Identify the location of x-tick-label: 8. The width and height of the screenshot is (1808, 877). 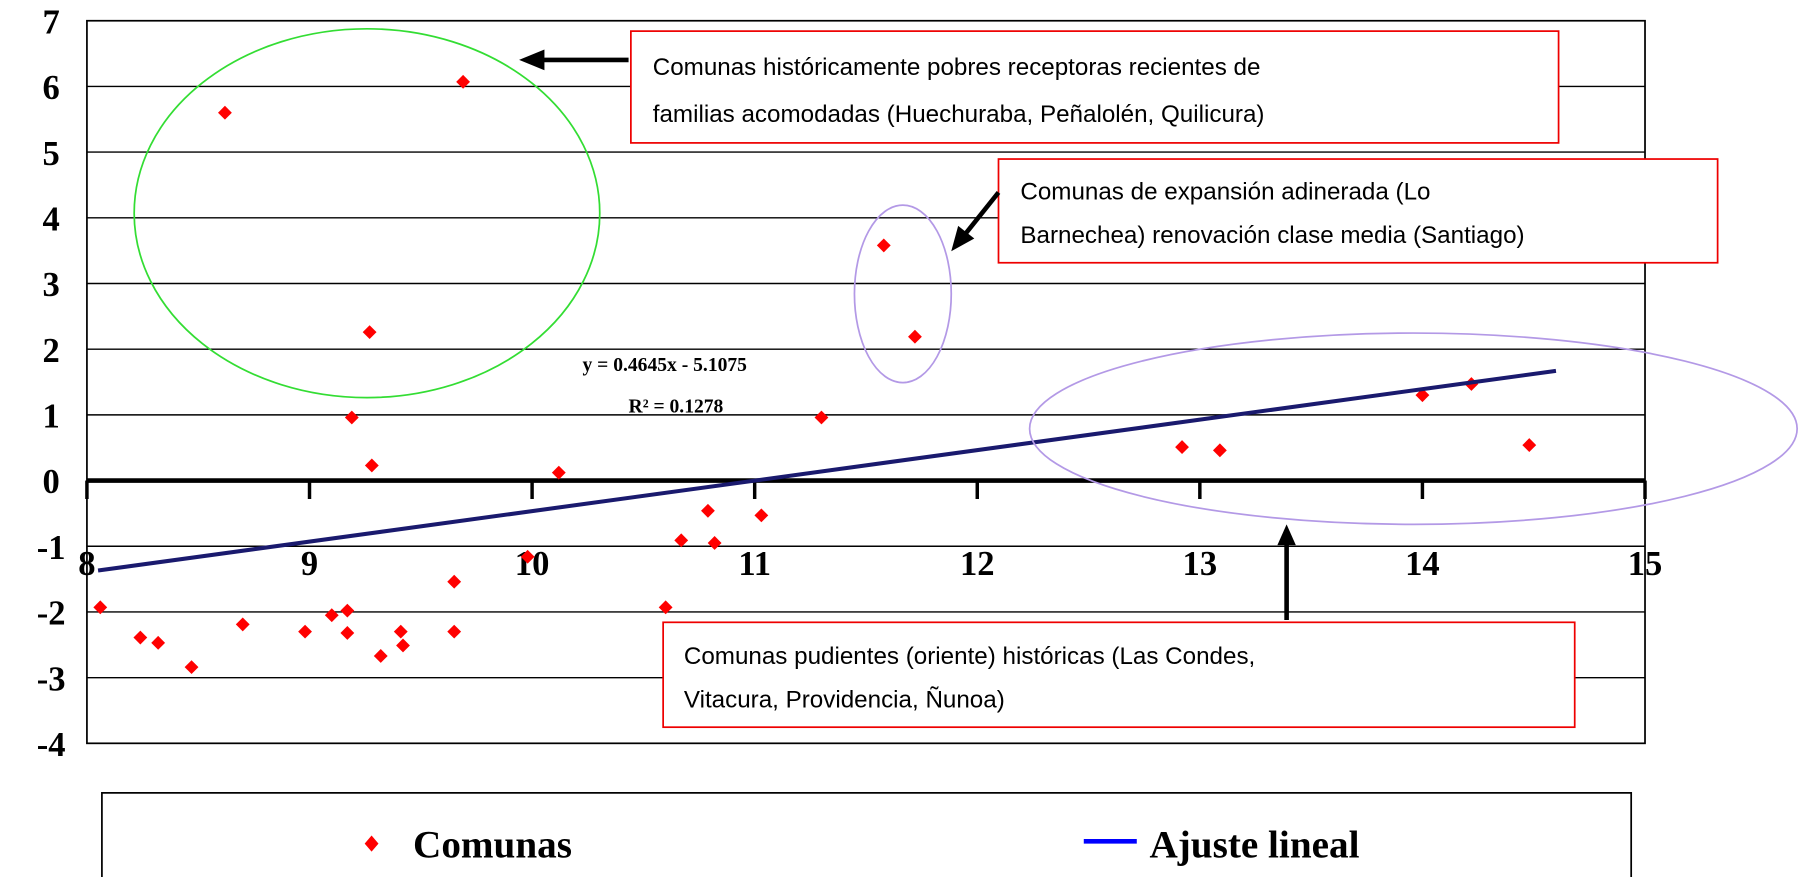
(86, 564).